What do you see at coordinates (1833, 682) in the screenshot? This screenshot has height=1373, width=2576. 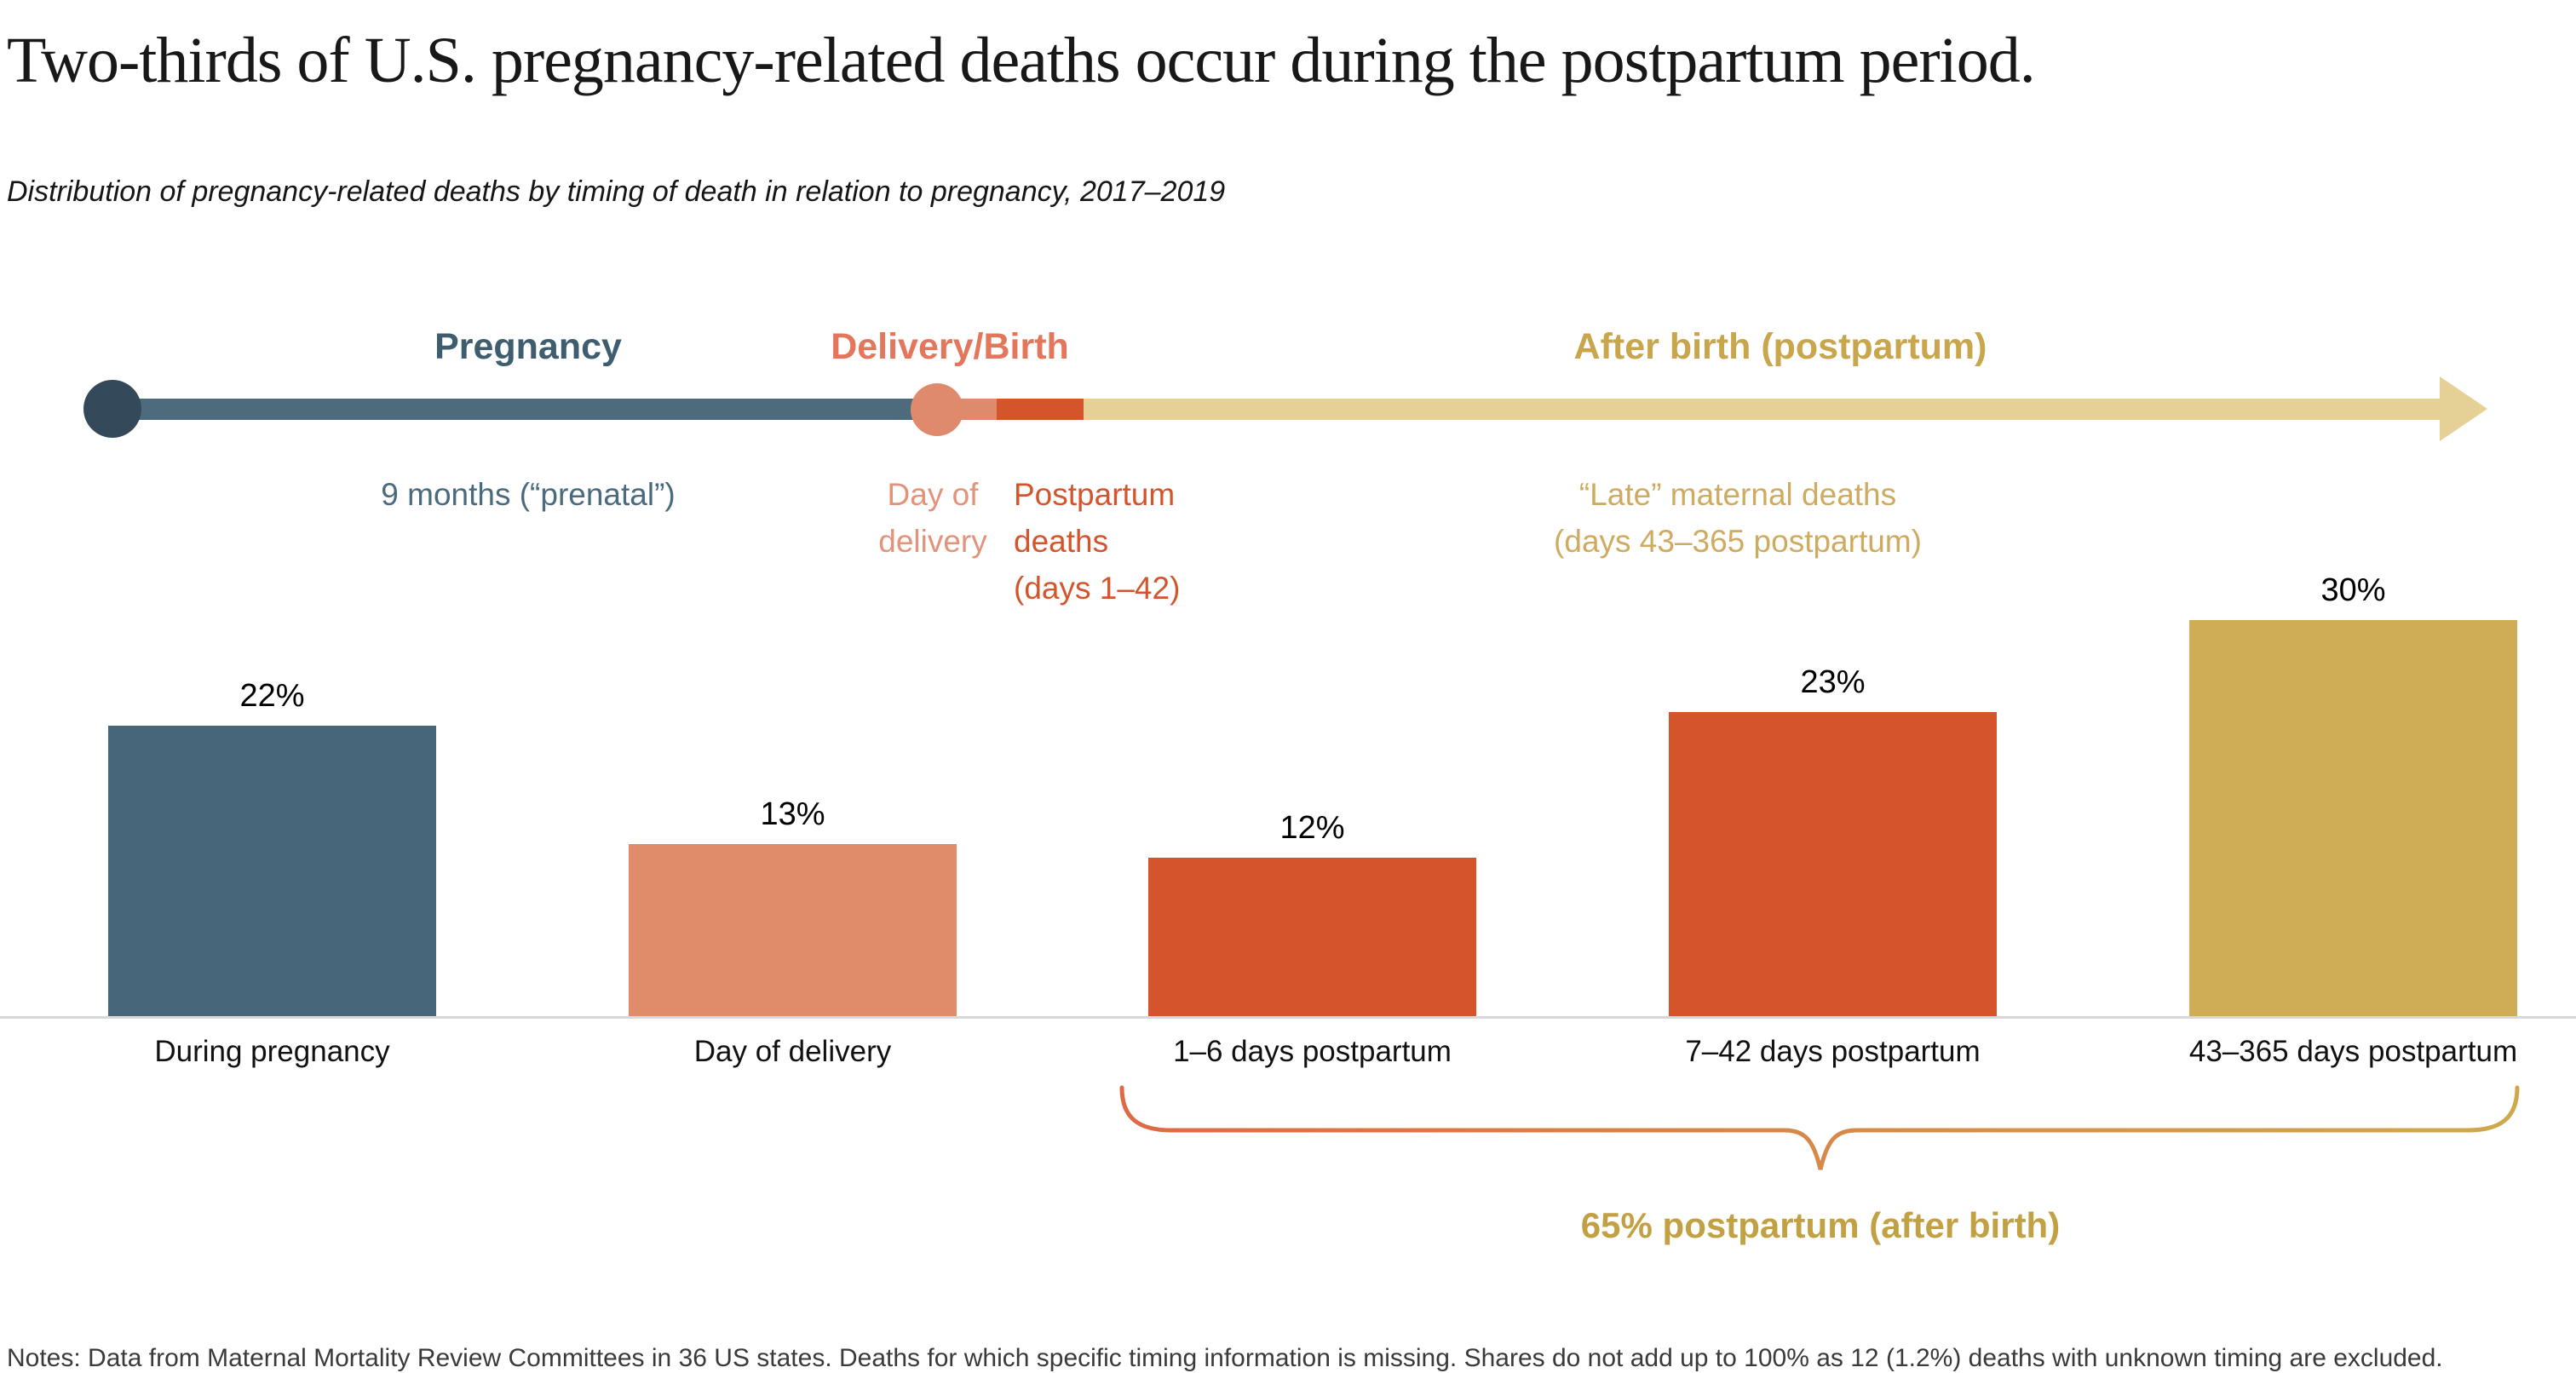 I see `bar-value-label: 23%` at bounding box center [1833, 682].